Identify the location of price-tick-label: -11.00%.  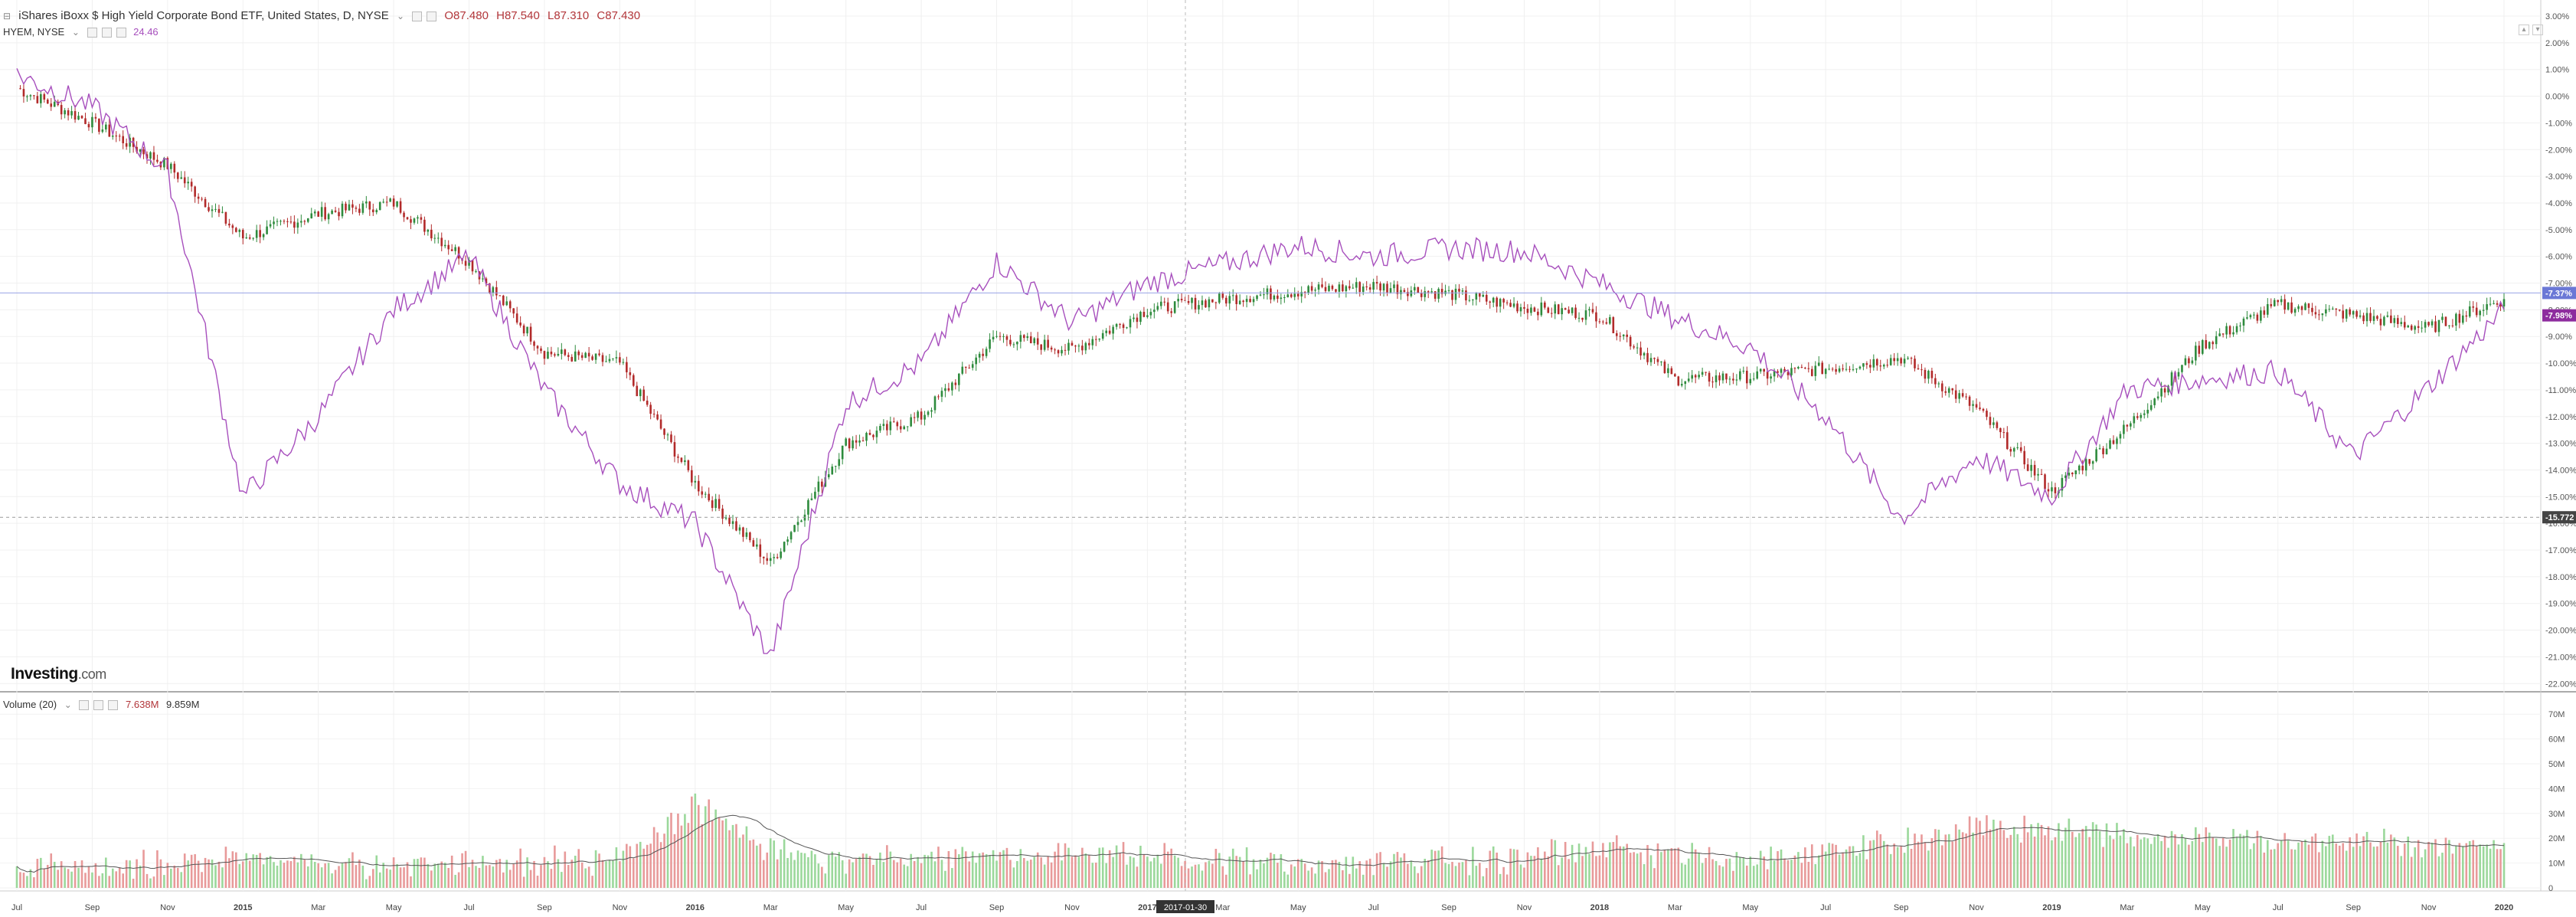
(2560, 390).